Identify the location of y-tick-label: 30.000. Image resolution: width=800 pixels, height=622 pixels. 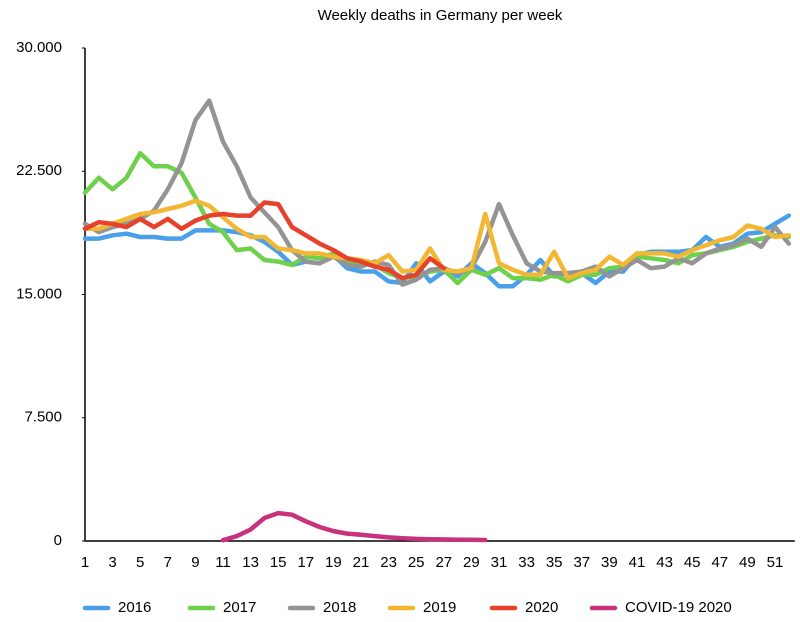
(39, 47).